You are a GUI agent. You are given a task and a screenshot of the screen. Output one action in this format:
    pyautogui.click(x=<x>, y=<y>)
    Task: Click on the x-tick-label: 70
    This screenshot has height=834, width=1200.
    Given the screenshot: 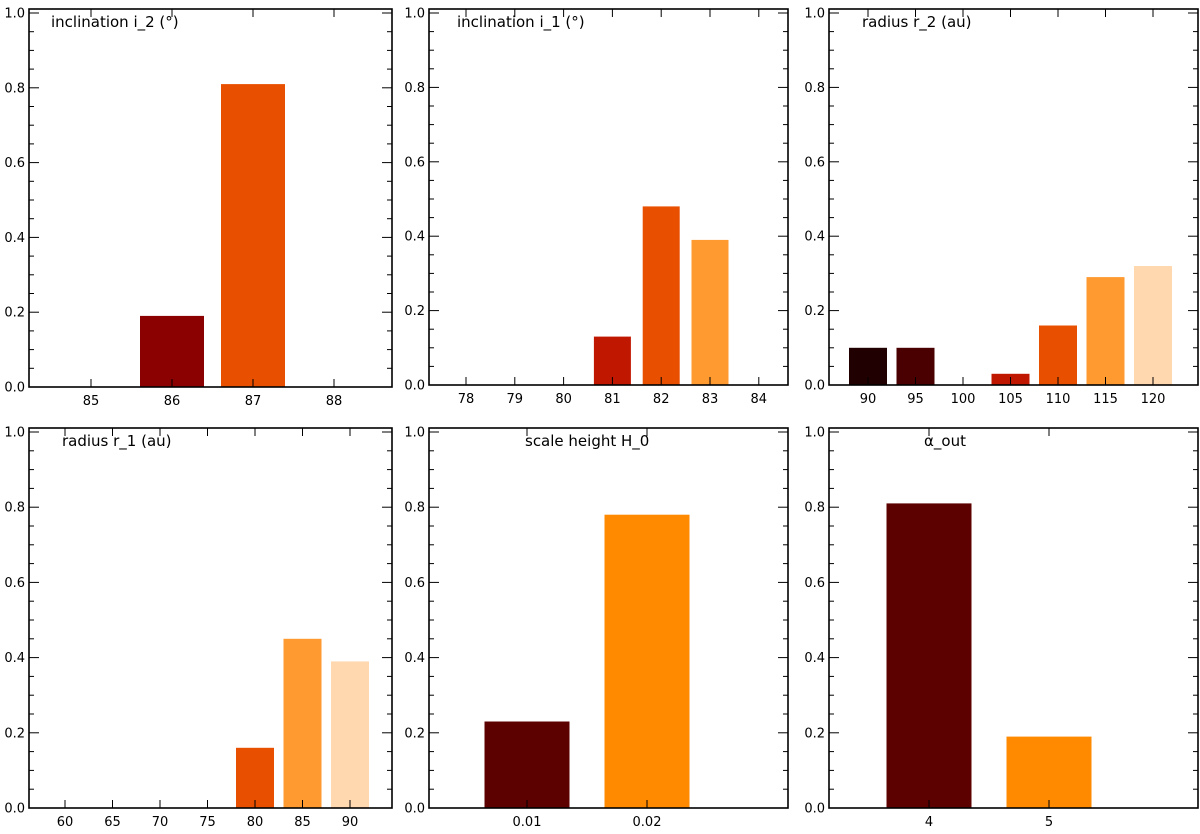 What is the action you would take?
    pyautogui.click(x=160, y=822)
    